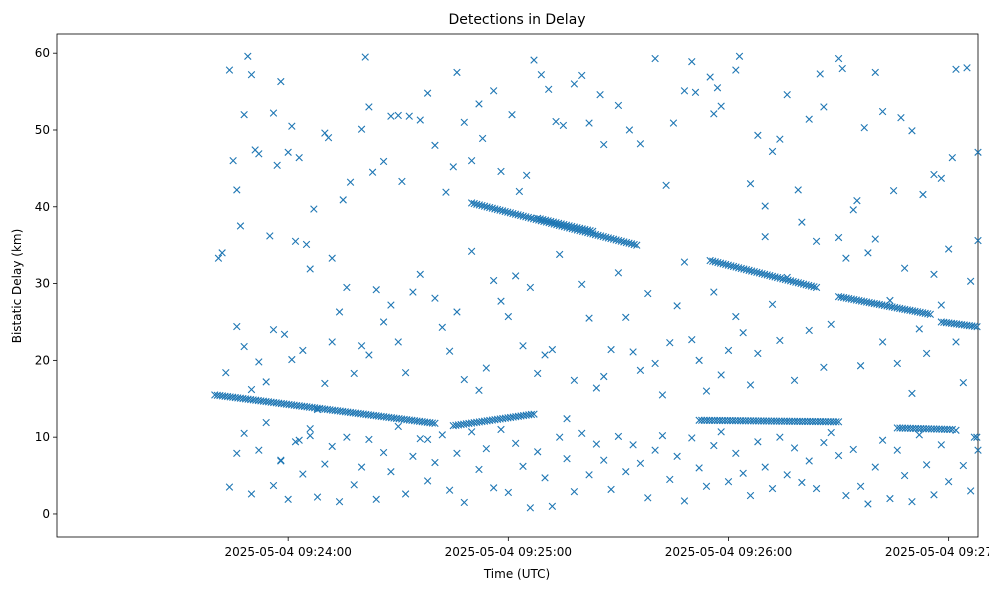 The image size is (989, 590). What do you see at coordinates (728, 552) in the screenshot?
I see `x-tick-label: 2025-05-04 09:26:00` at bounding box center [728, 552].